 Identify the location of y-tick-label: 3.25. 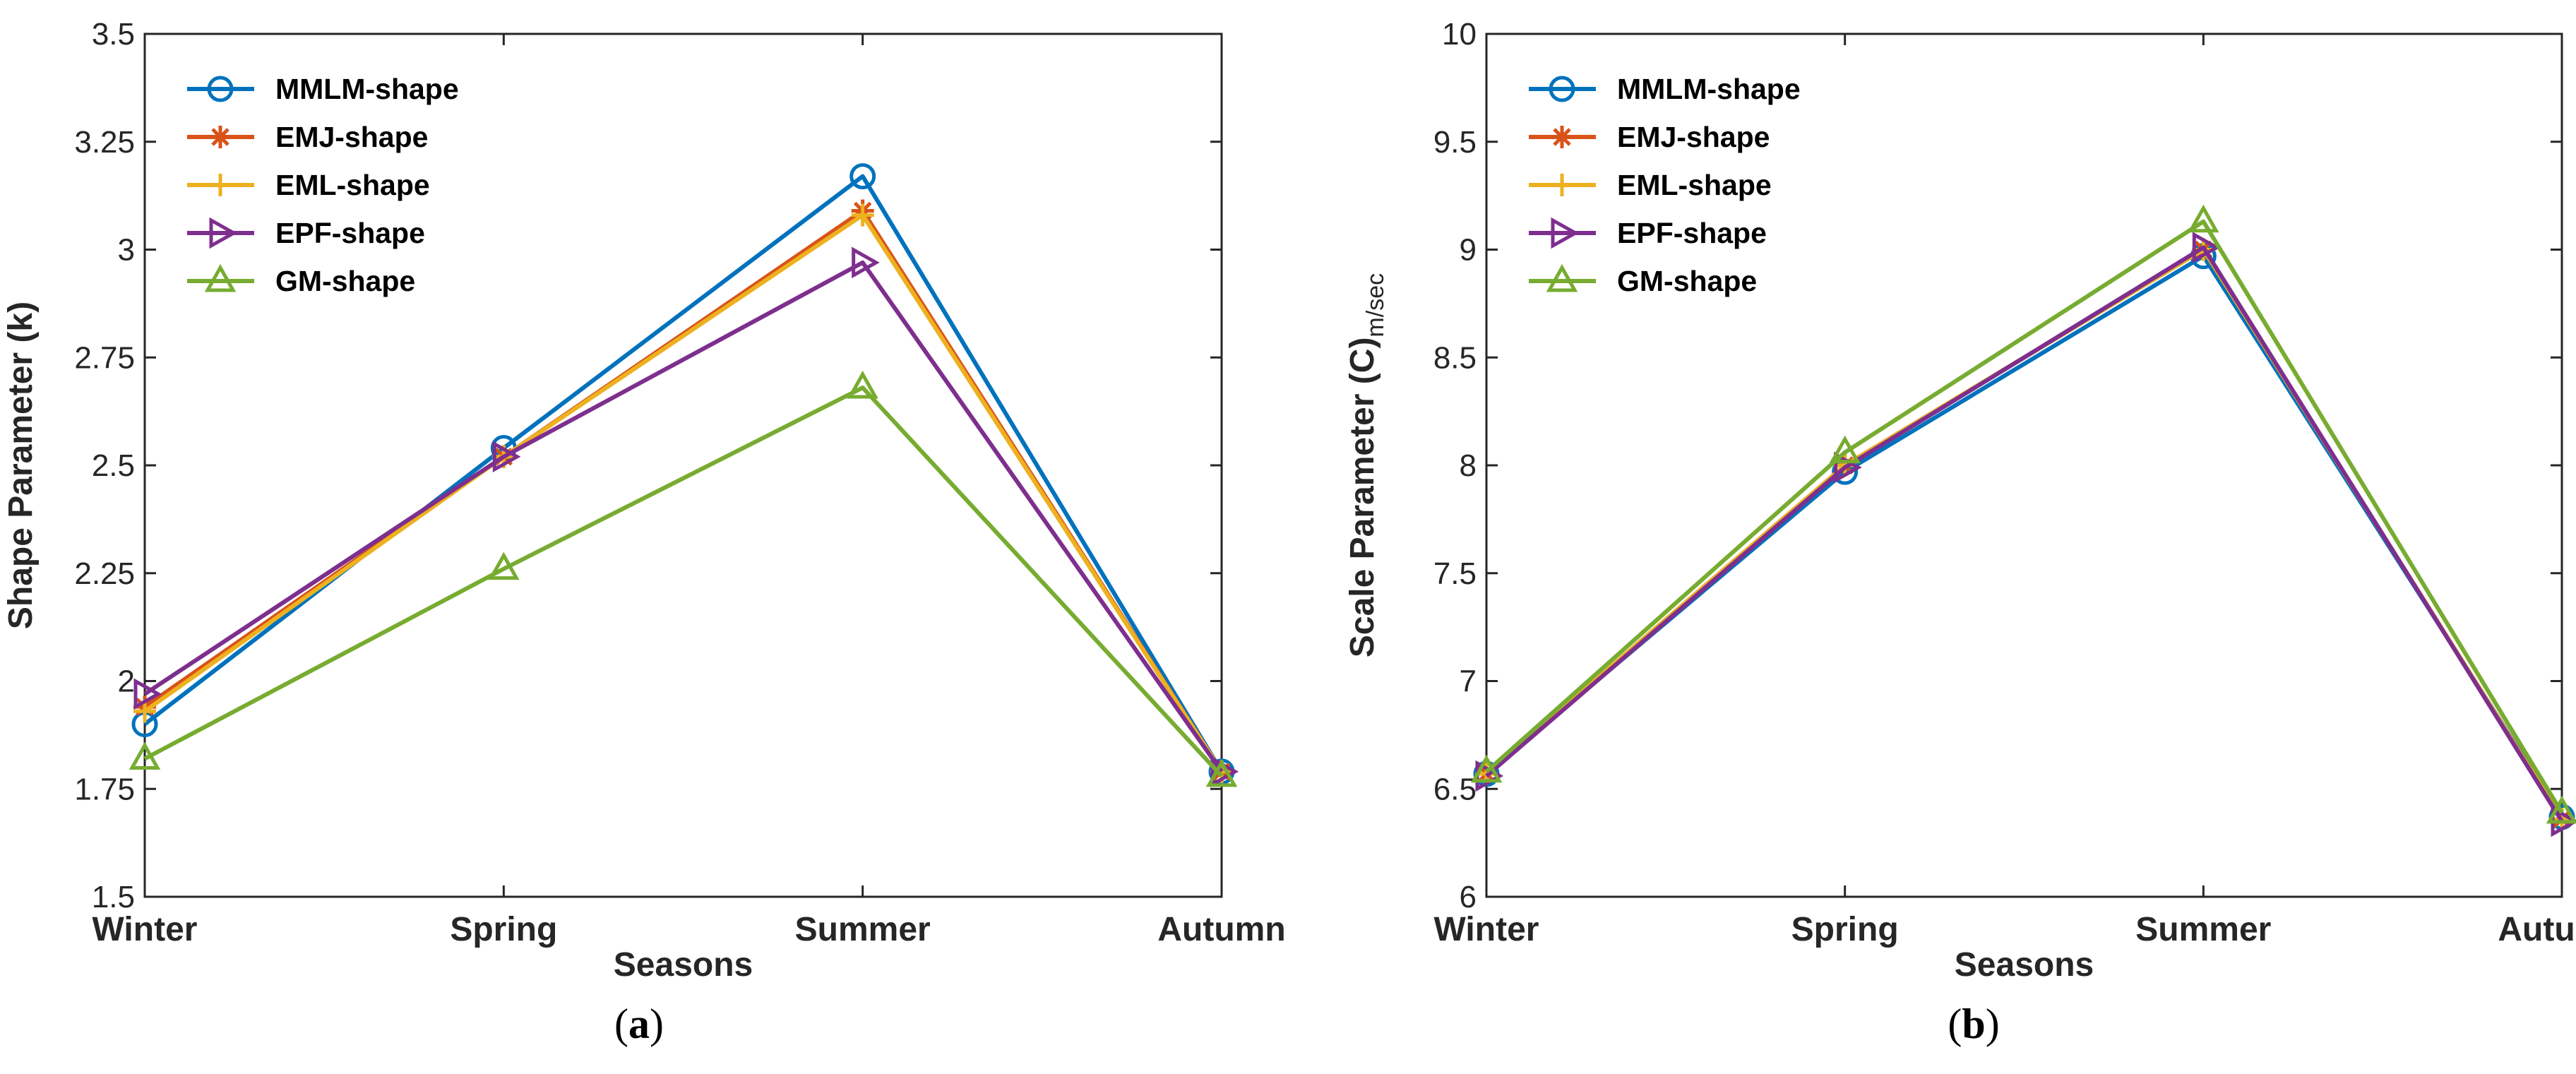
(104, 142).